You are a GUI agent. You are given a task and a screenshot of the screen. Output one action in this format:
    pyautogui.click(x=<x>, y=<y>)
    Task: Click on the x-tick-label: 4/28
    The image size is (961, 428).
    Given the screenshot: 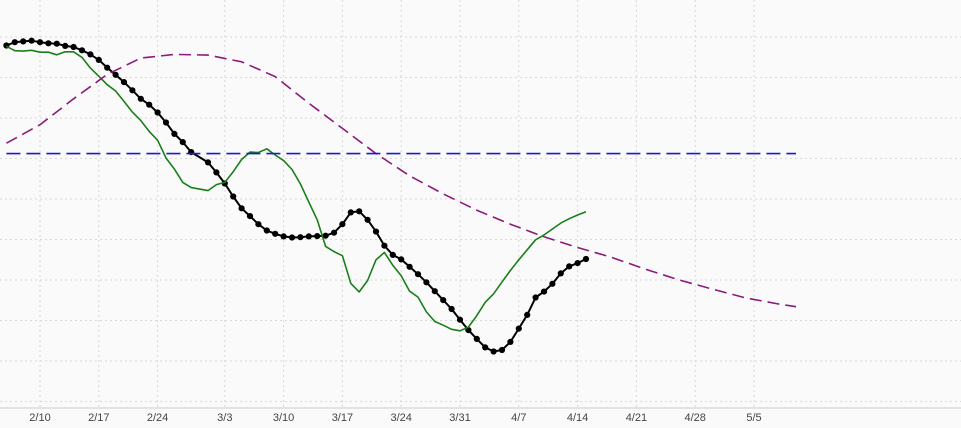 What is the action you would take?
    pyautogui.click(x=694, y=418)
    